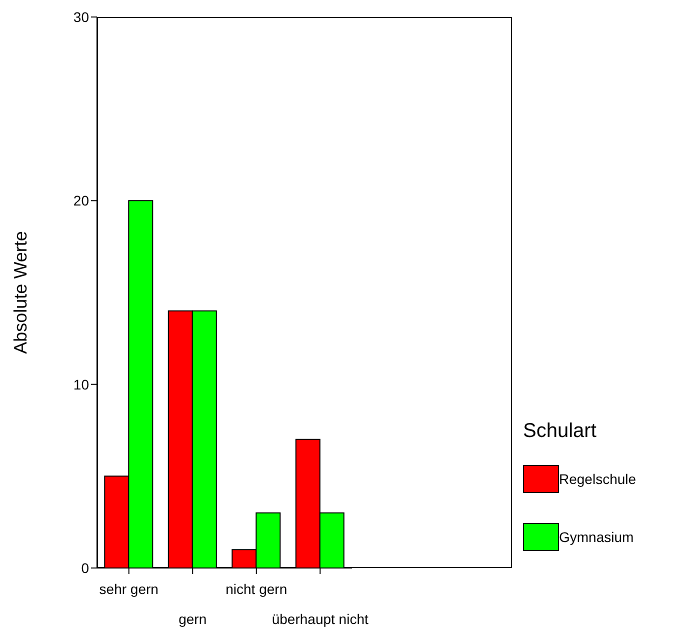  Describe the element at coordinates (192, 619) in the screenshot. I see `x-tick-label: gern` at that location.